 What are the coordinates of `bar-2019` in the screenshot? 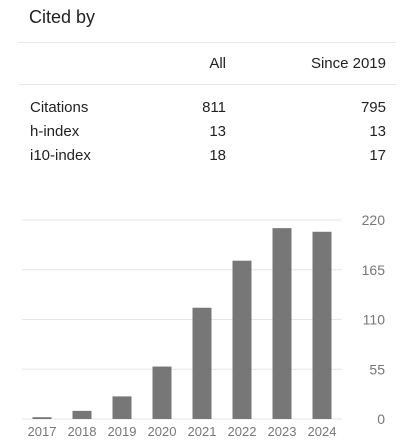 It's located at (122, 407).